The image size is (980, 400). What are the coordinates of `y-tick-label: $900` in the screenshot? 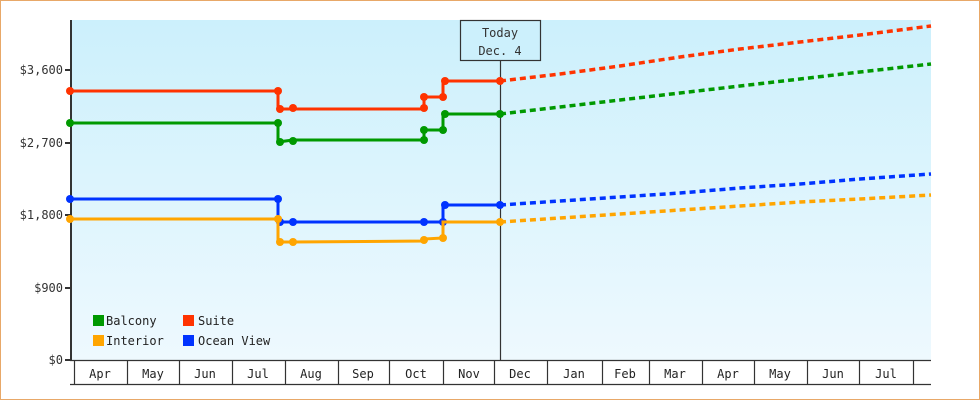 It's located at (48, 288).